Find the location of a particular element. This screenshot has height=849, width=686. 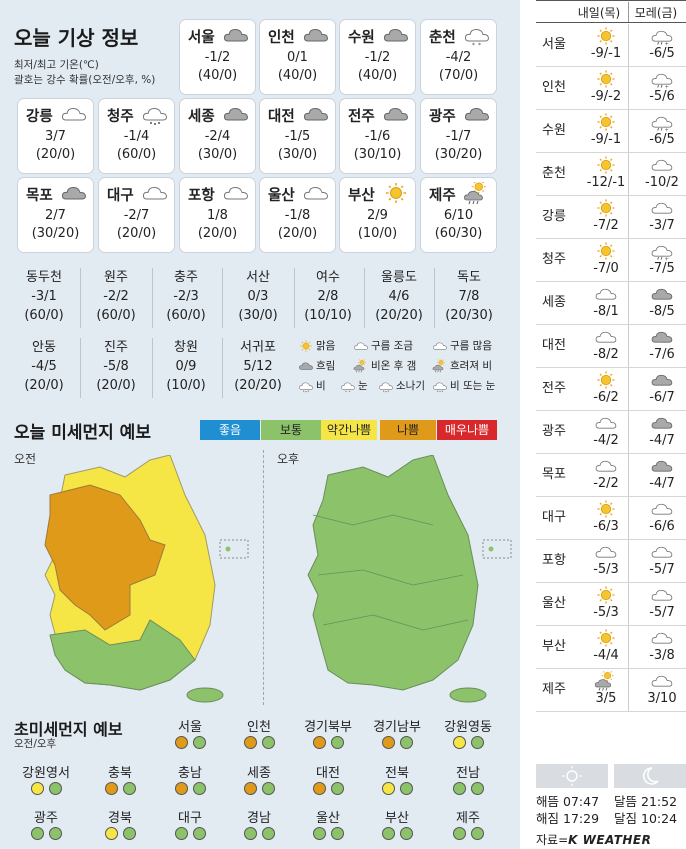

city-card: 전주 -1/6 (30/10) is located at coordinates (377, 136).